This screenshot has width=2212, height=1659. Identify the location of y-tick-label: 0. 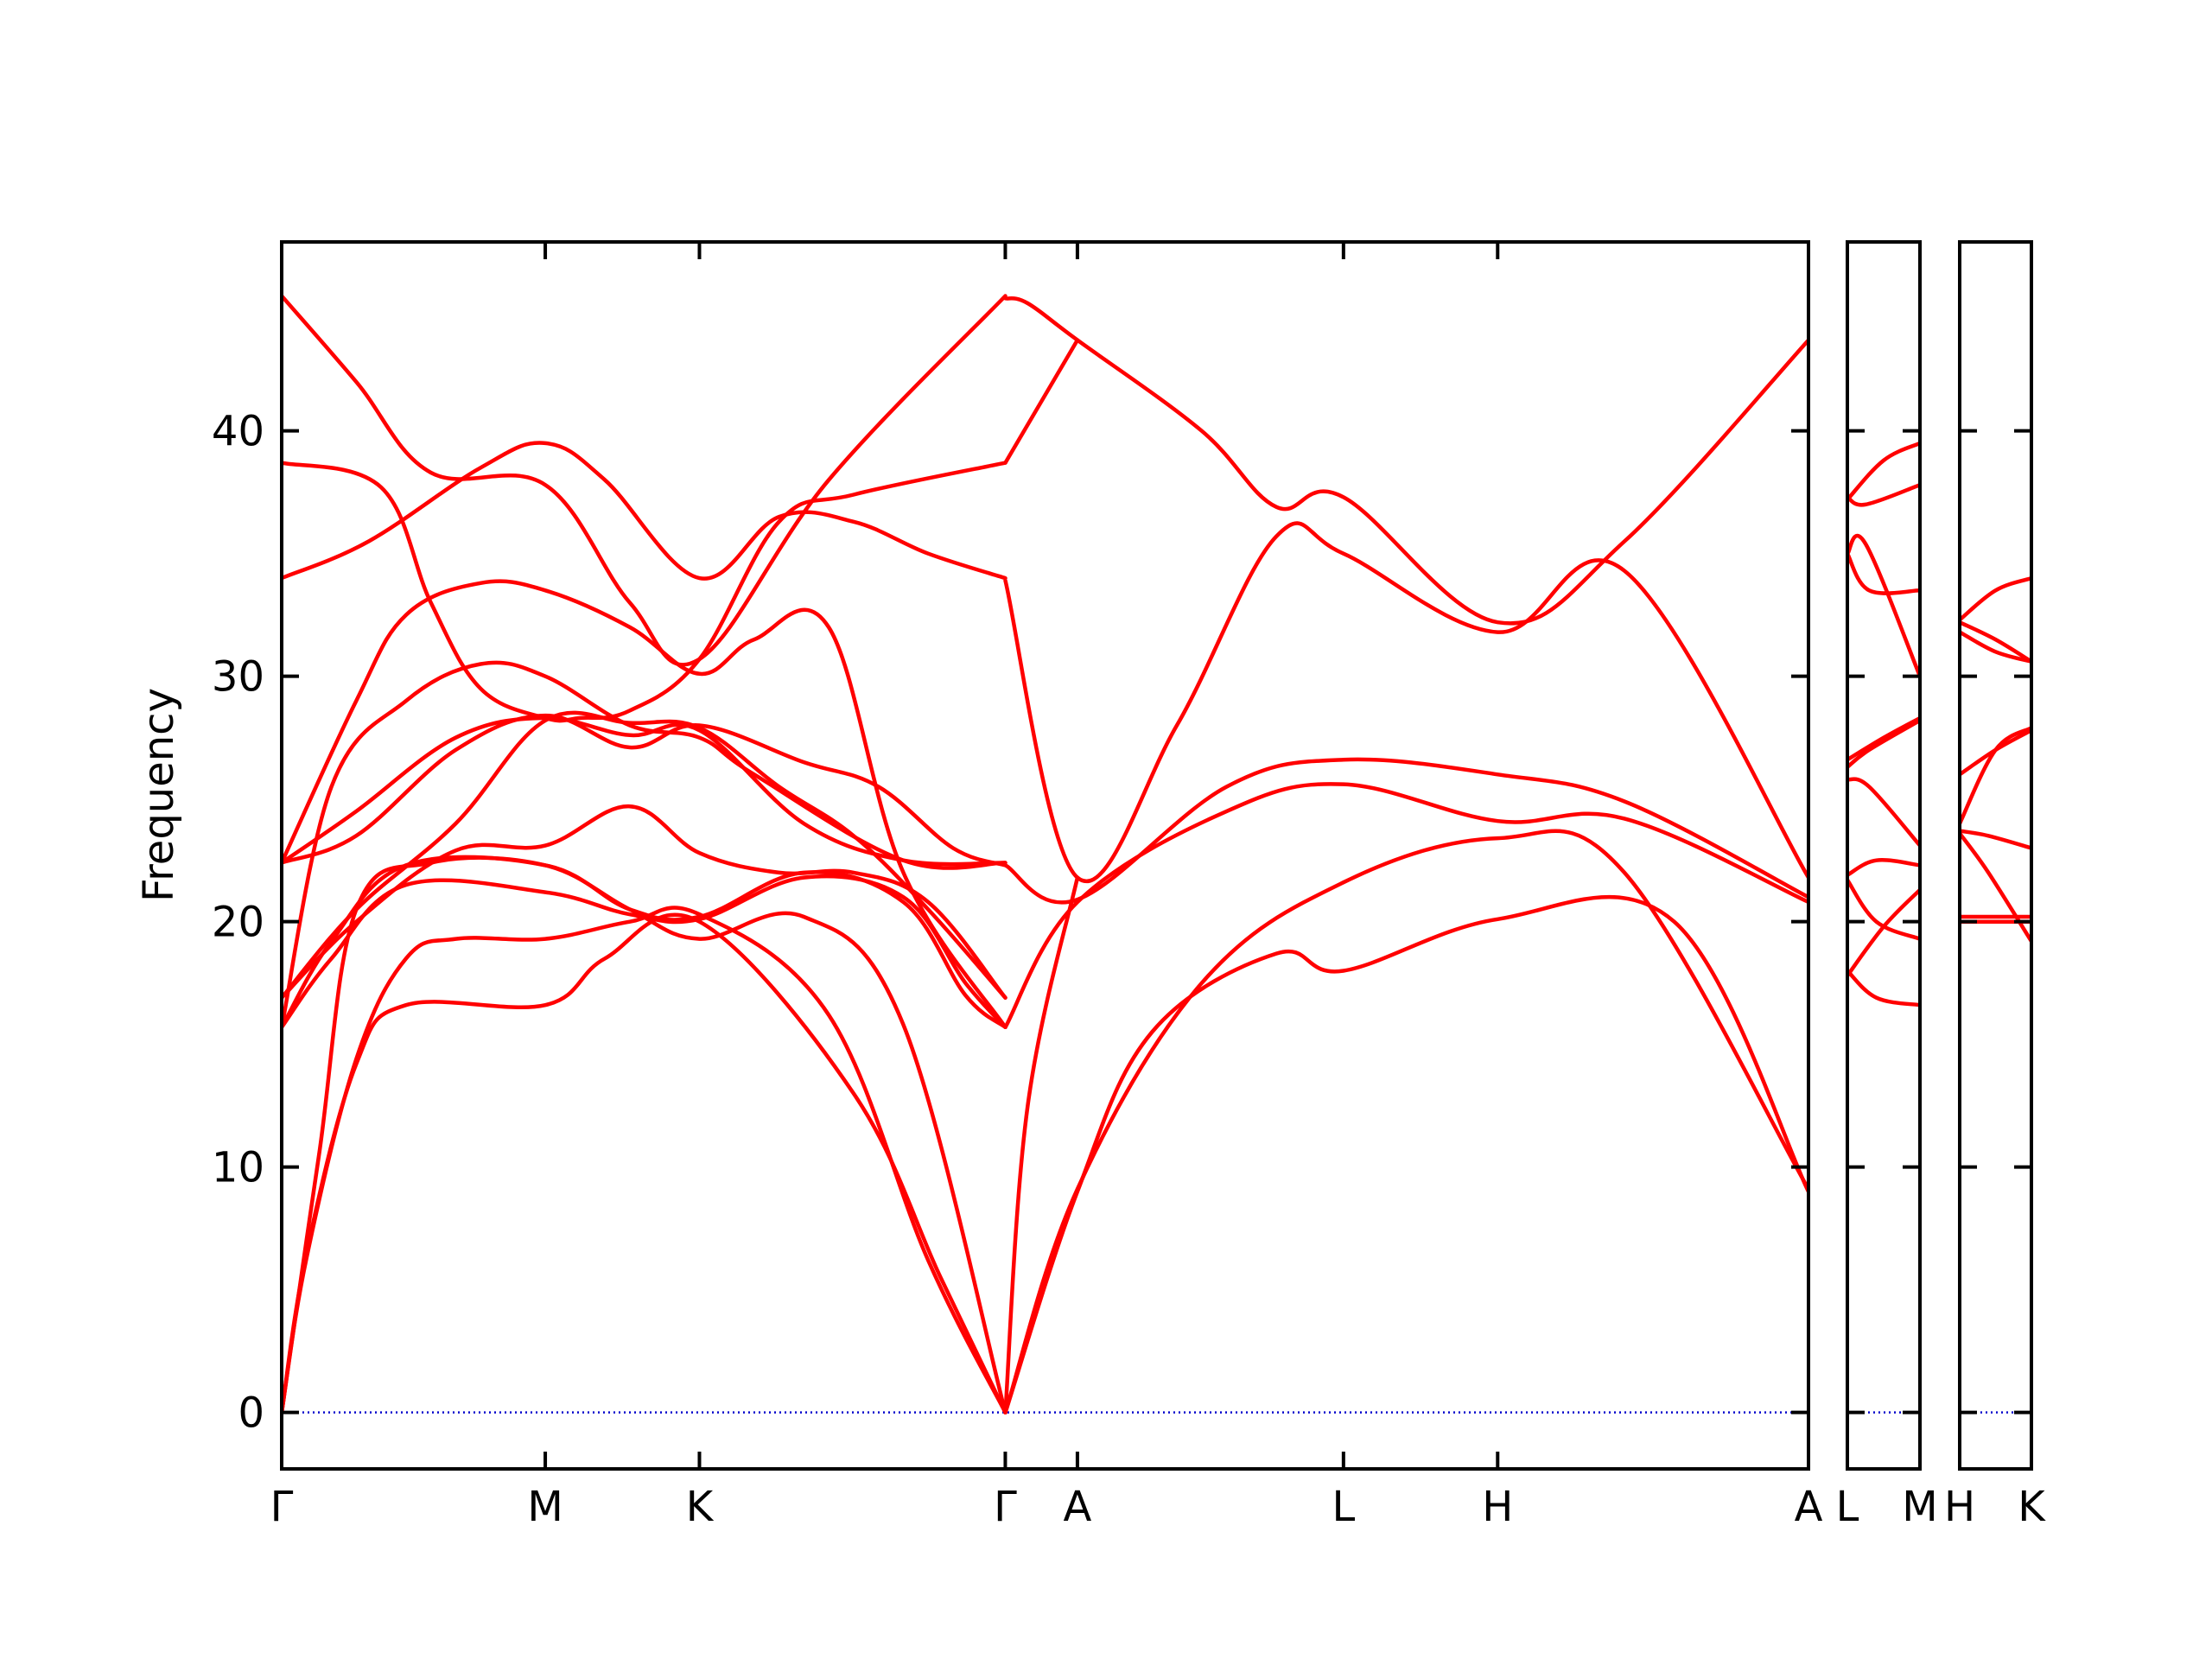
(251, 1413).